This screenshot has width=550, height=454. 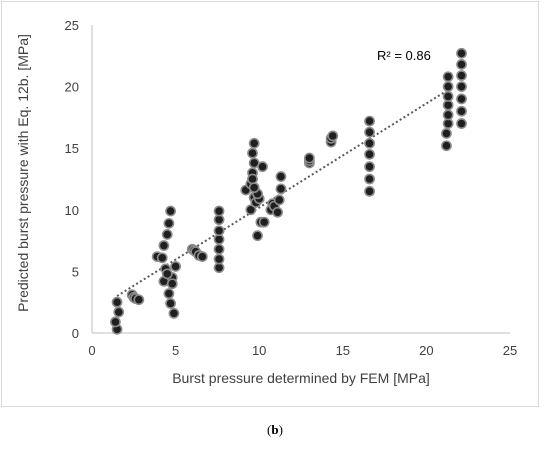 What do you see at coordinates (72, 25) in the screenshot?
I see `y-tick-label: 25` at bounding box center [72, 25].